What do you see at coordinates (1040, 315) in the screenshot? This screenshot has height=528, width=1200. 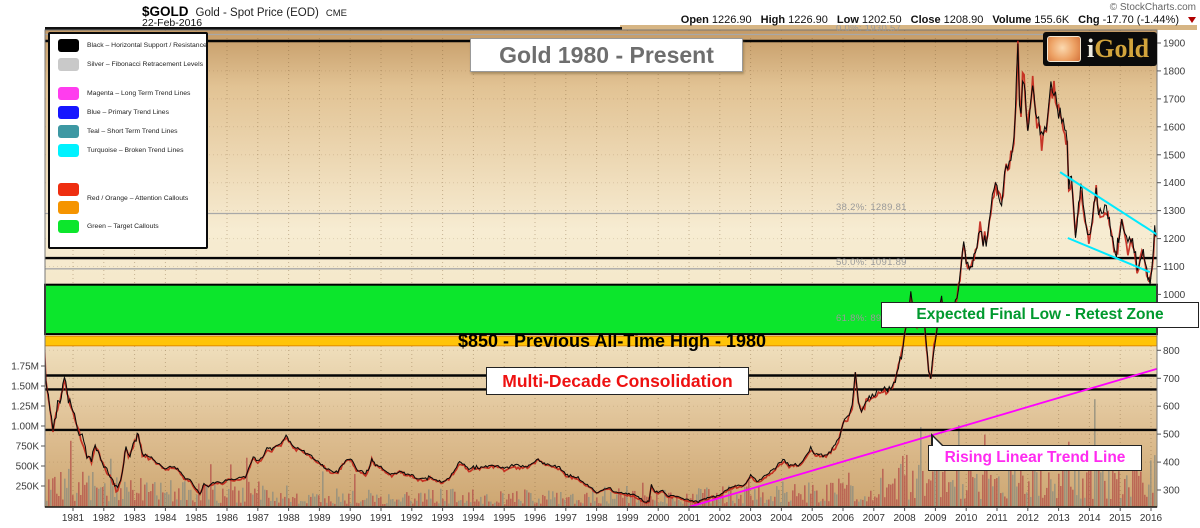 I see `expected-final-low-callout: Expected Final Low - Retest Zone` at bounding box center [1040, 315].